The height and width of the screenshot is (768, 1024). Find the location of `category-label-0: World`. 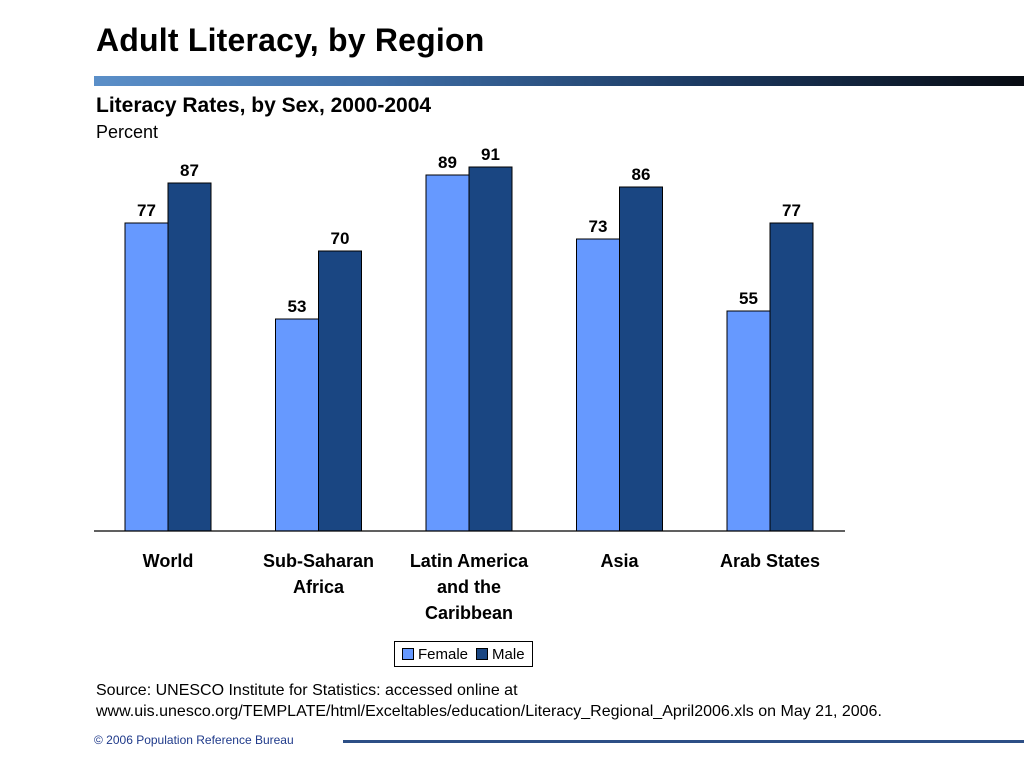

category-label-0: World is located at coordinates (168, 561).